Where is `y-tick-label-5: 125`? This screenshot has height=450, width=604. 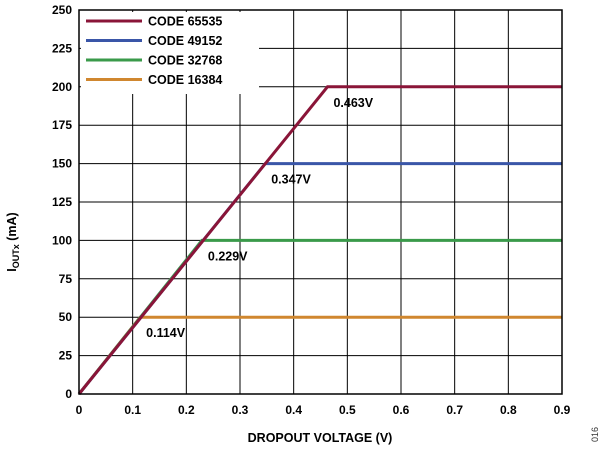 y-tick-label-5: 125 is located at coordinates (62, 202).